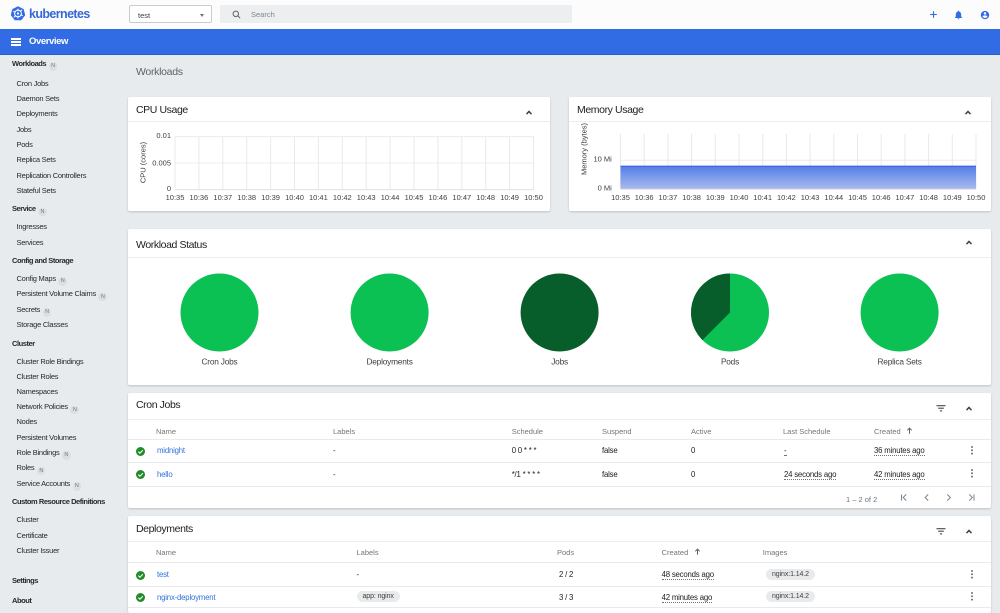 The height and width of the screenshot is (613, 1000). What do you see at coordinates (605, 187) in the screenshot?
I see `svg-text: 0 Mi` at bounding box center [605, 187].